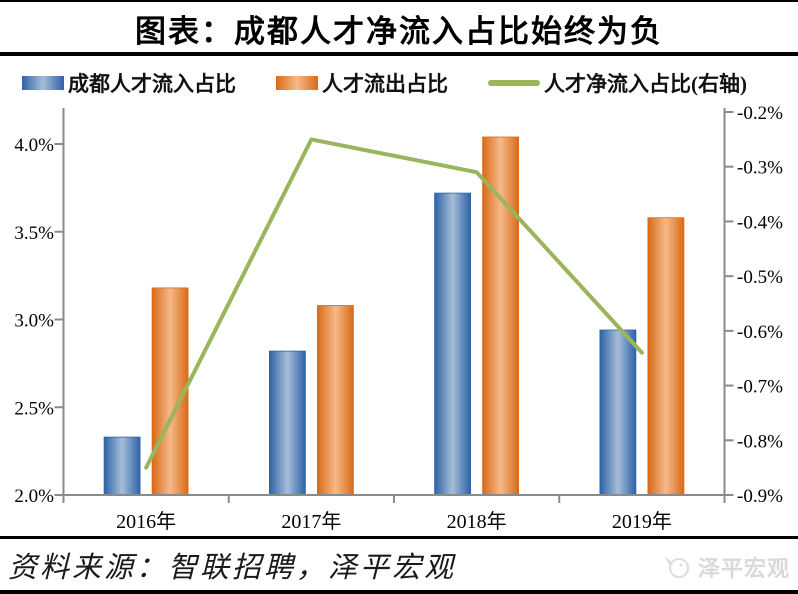 The image size is (798, 594). Describe the element at coordinates (477, 521) in the screenshot. I see `x-axis-label: 2018年` at that location.